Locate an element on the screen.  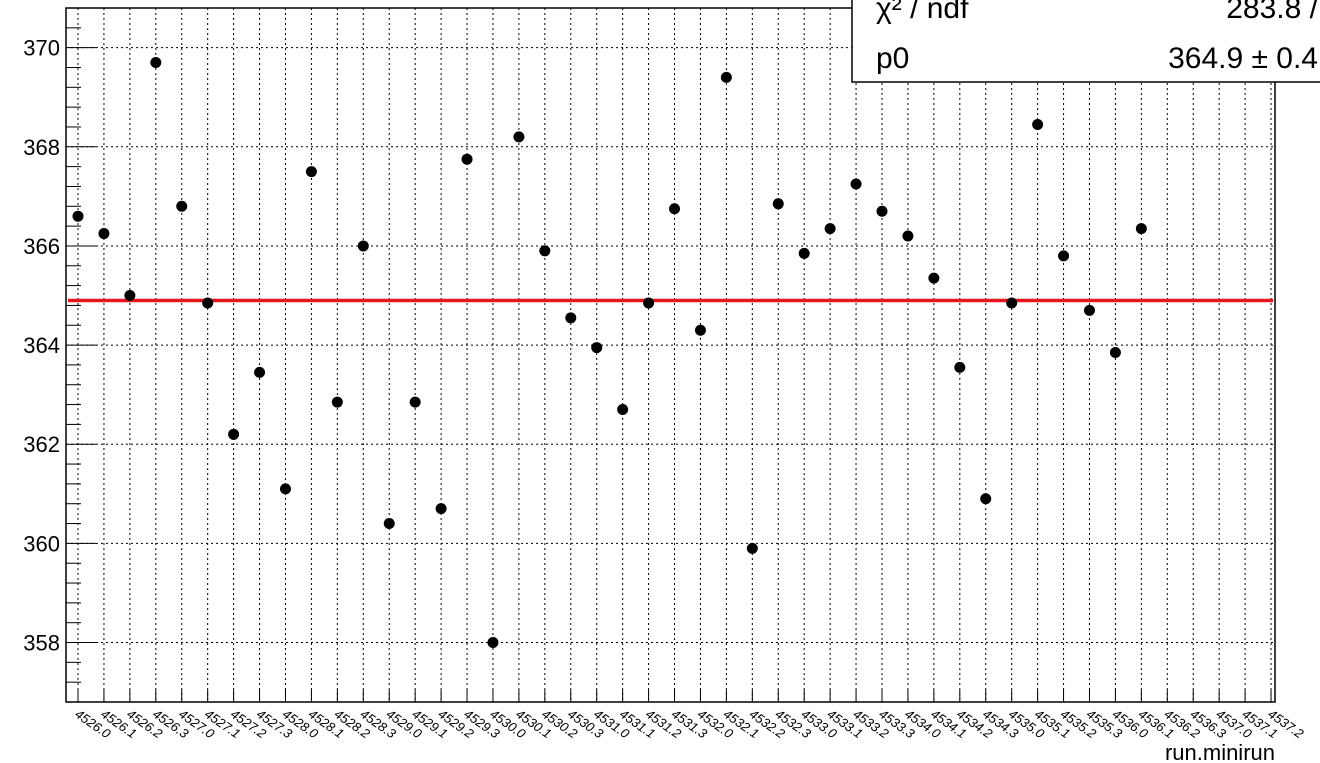
y-tick-label: 370 is located at coordinates (41, 48).